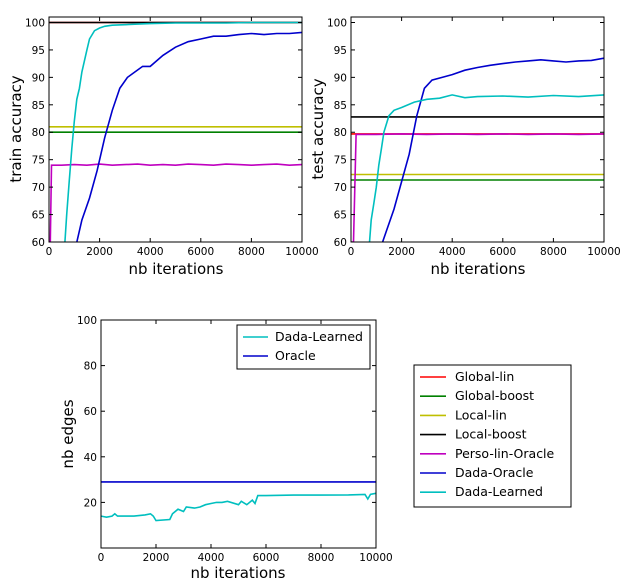 The image size is (621, 580). I want to click on y-axis-label: test accuracy, so click(318, 128).